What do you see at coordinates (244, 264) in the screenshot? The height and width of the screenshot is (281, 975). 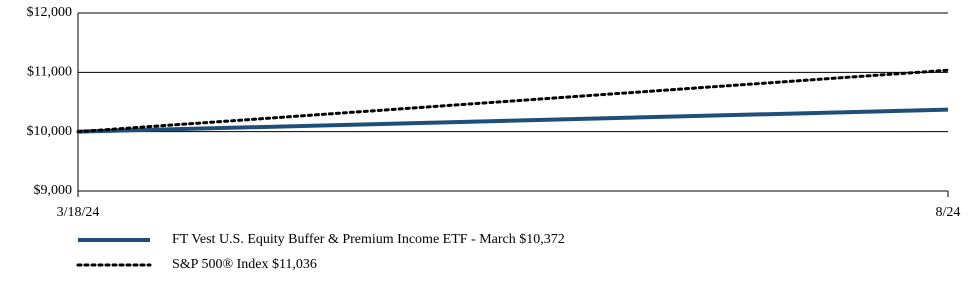 I see `legend-label: S&P 500® Index $11,036` at bounding box center [244, 264].